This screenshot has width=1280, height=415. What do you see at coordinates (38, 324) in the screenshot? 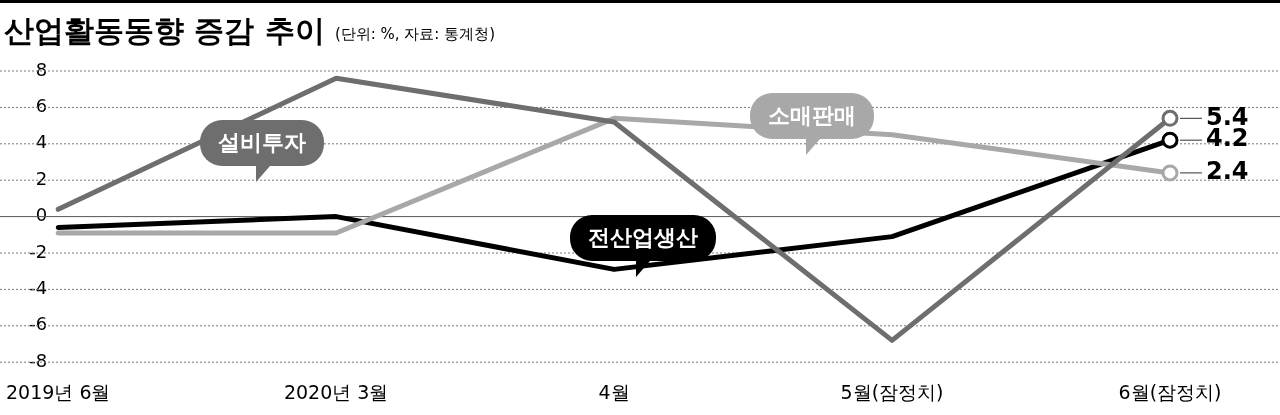
I see `y-tick-label: -6` at bounding box center [38, 324].